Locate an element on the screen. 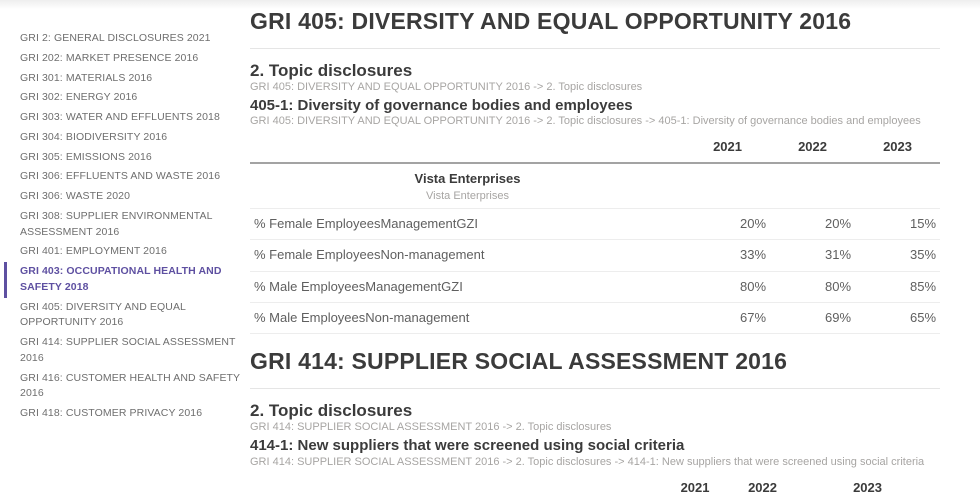 The height and width of the screenshot is (499, 980). sidebar-item-gri-418-customer-privacy-2016: GRI 418: CUSTOMER PRIVACY 2016 is located at coordinates (111, 413).